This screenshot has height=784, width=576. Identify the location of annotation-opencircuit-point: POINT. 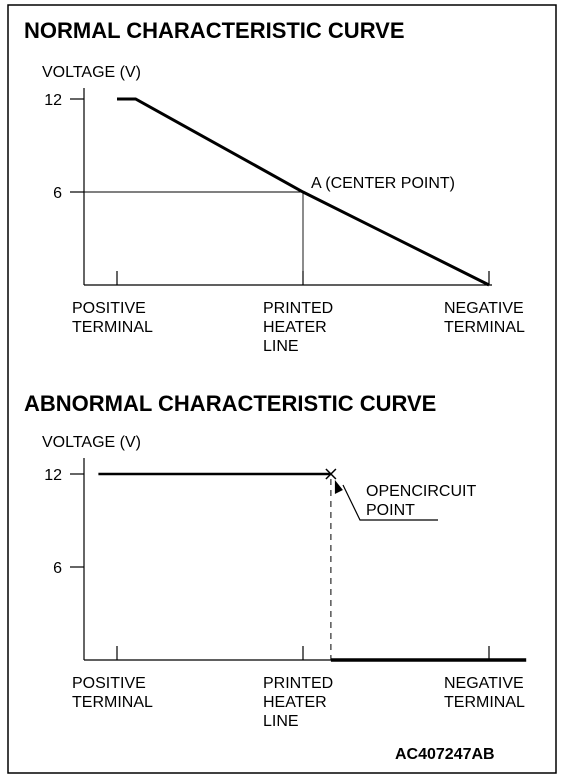
(390, 510).